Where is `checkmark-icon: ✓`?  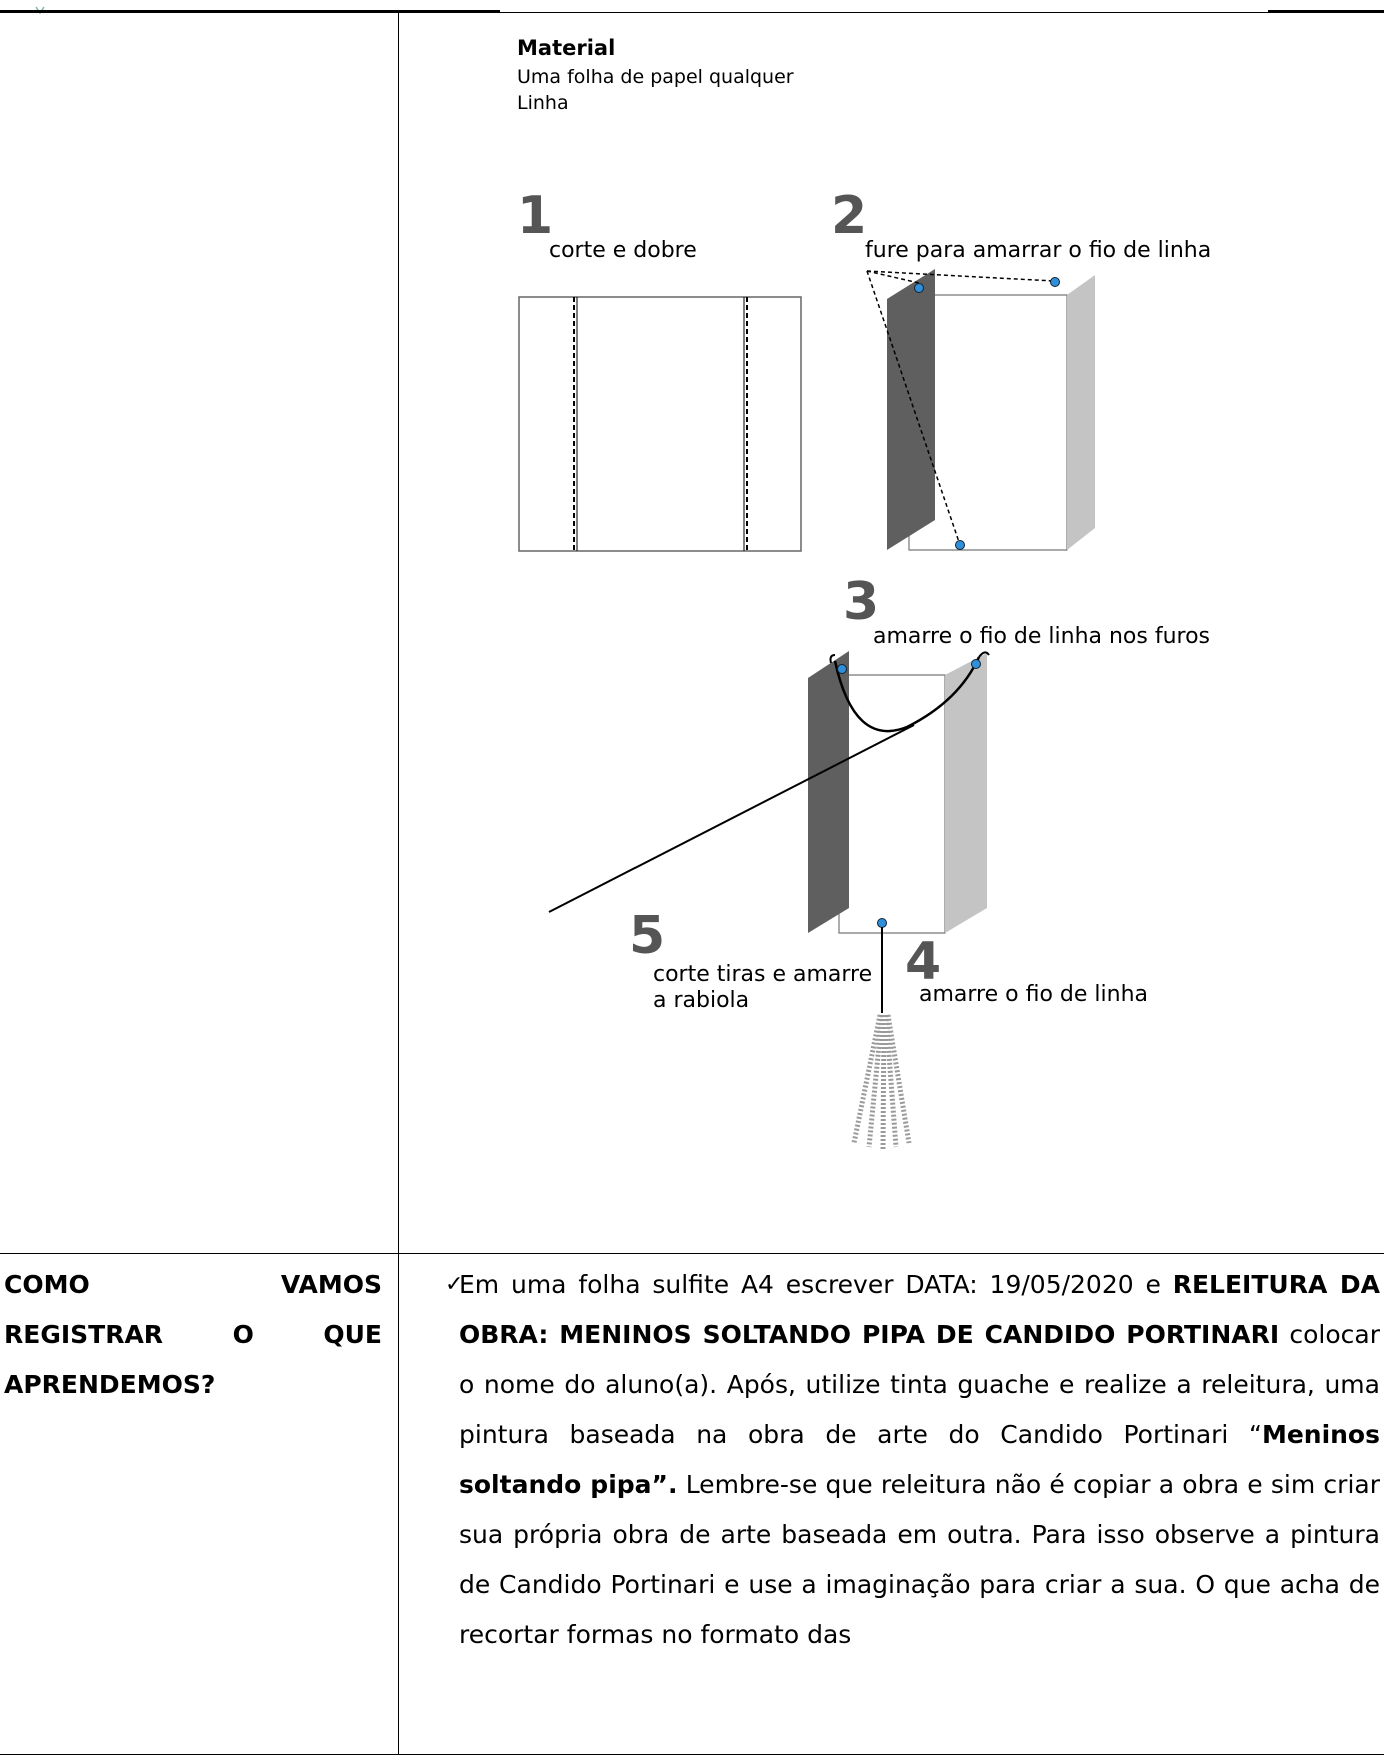 checkmark-icon: ✓ is located at coordinates (454, 1284).